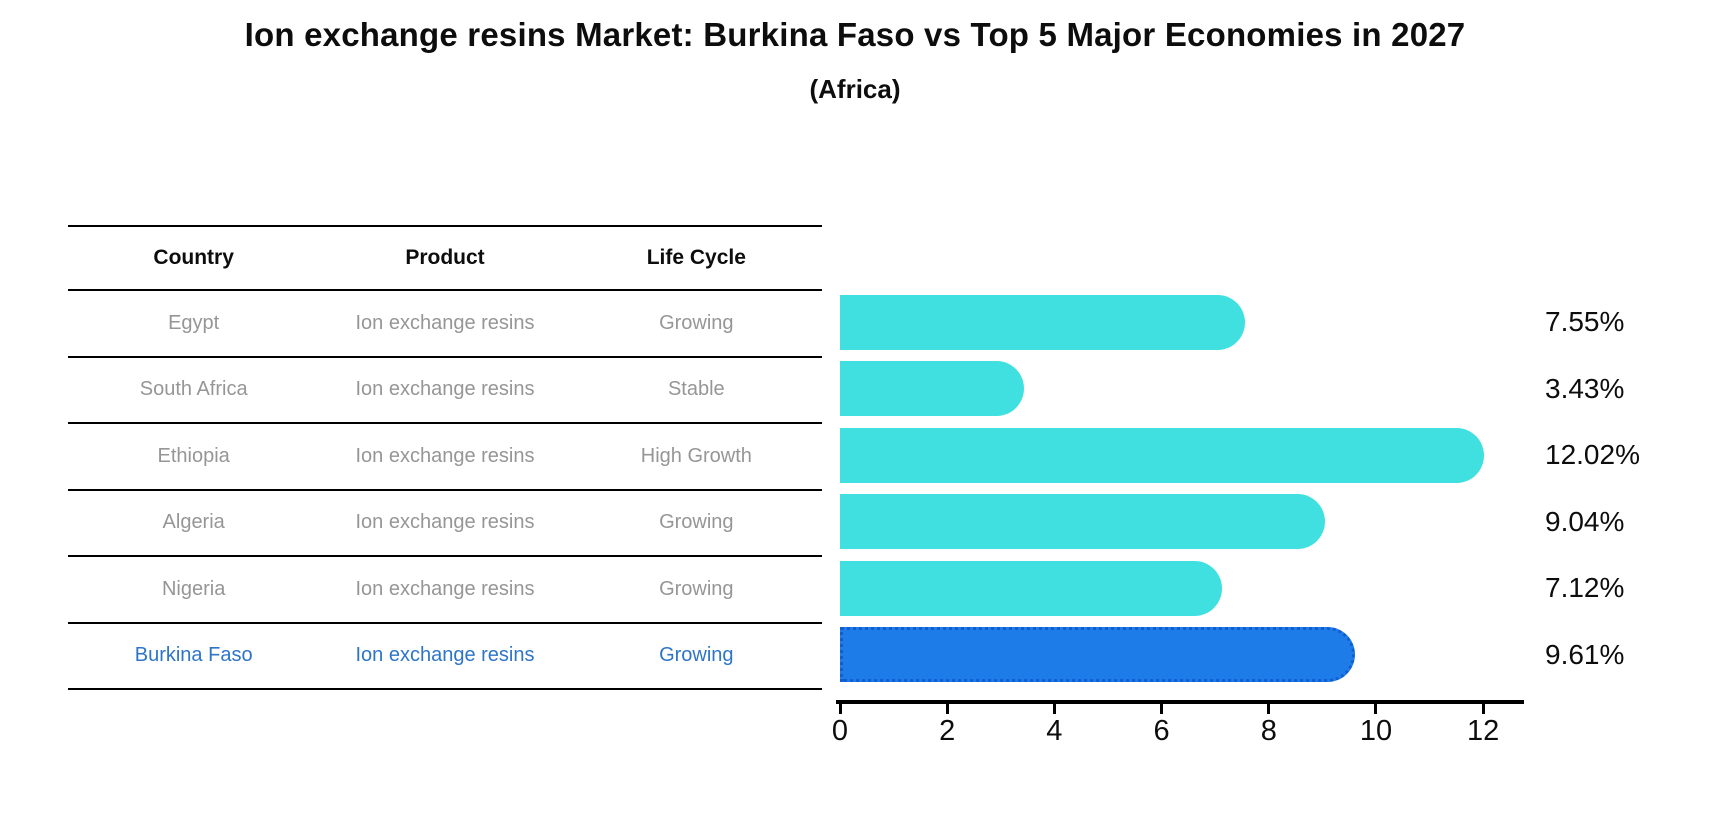  Describe the element at coordinates (1585, 654) in the screenshot. I see `value-label-burkina-faso: 9.61%` at that location.